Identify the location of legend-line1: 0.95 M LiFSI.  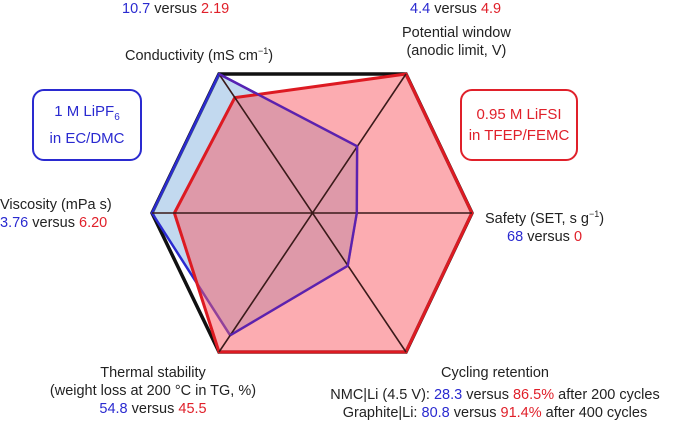
(519, 114).